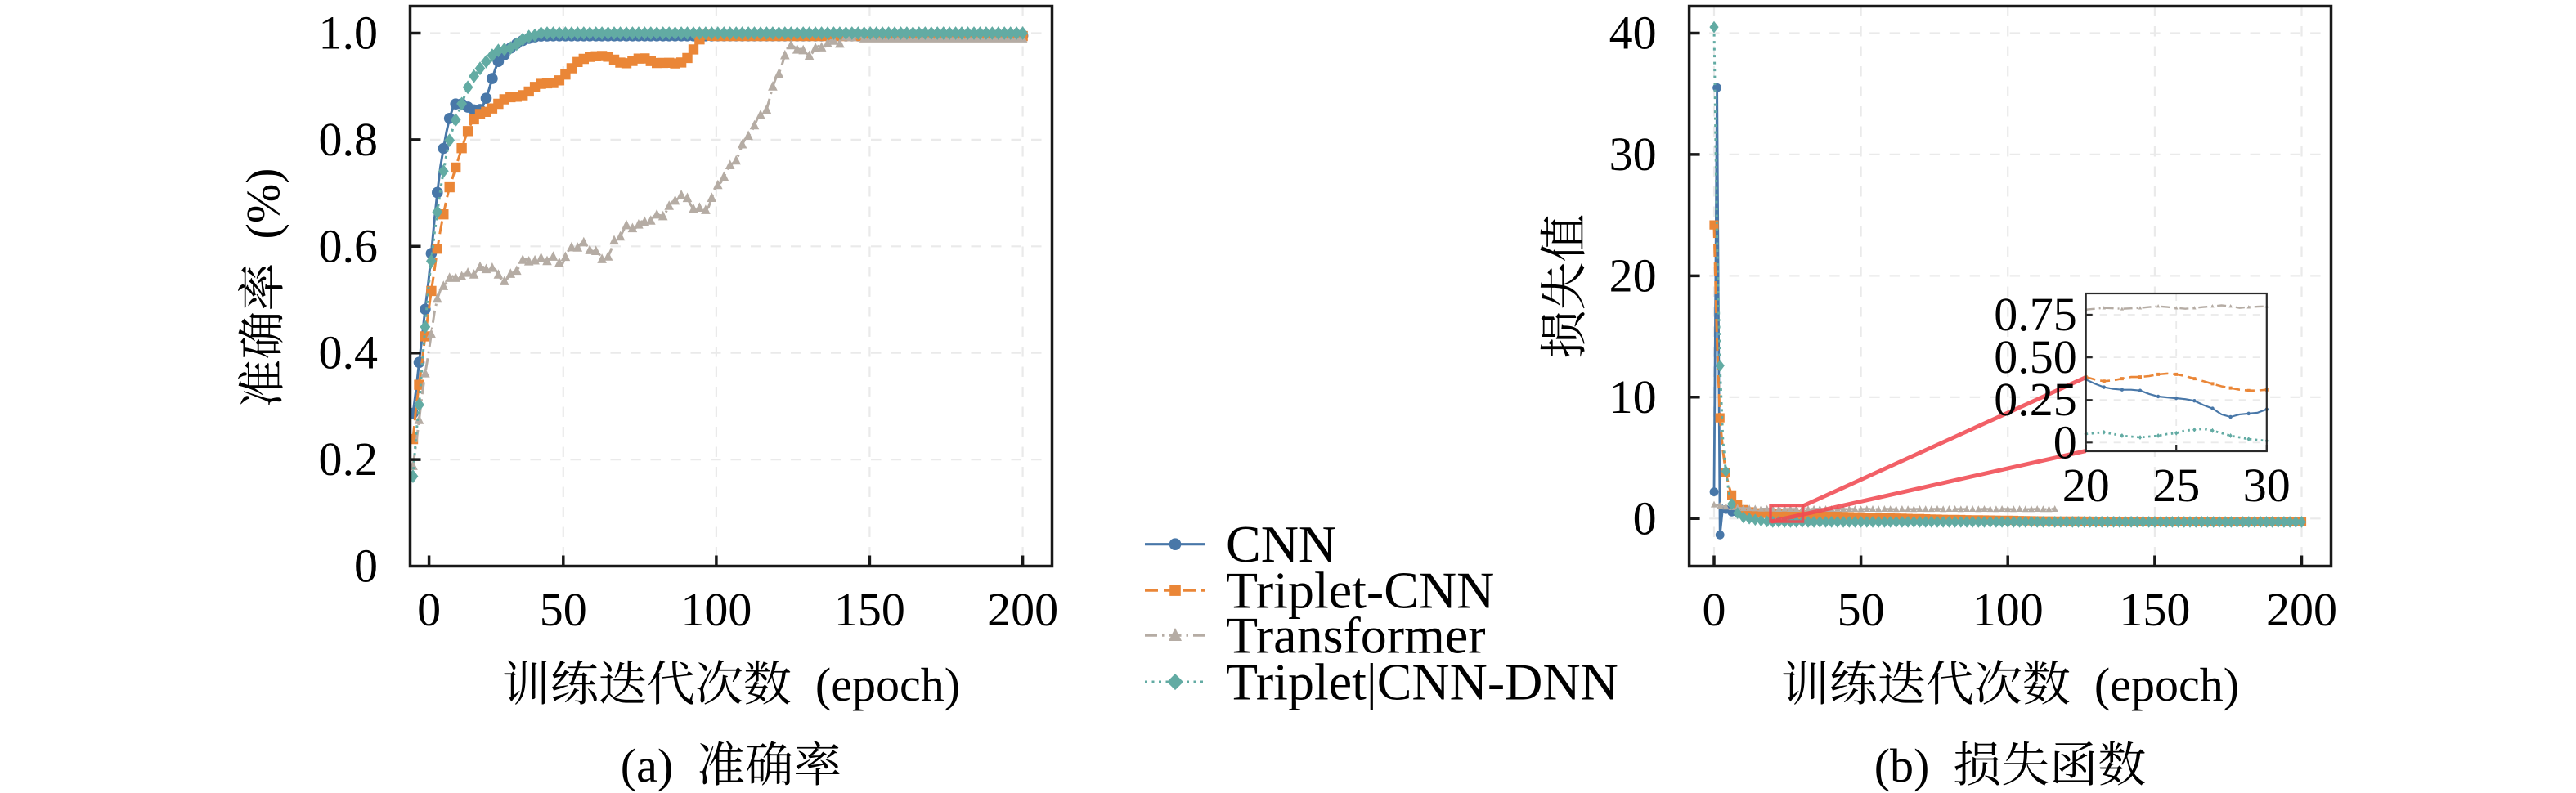 The image size is (2576, 793). I want to click on svg-text: 0.50, so click(2036, 356).